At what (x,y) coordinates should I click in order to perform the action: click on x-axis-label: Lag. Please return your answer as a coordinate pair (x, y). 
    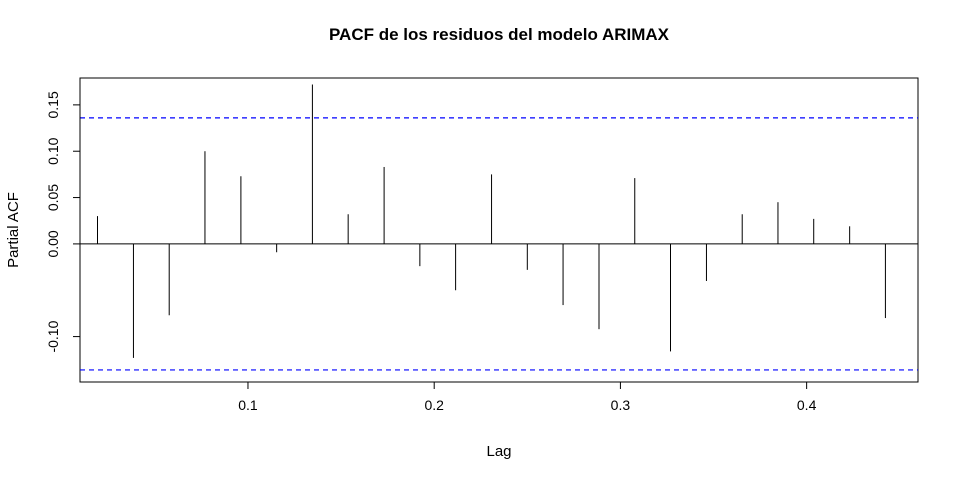
    Looking at the image, I should click on (498, 451).